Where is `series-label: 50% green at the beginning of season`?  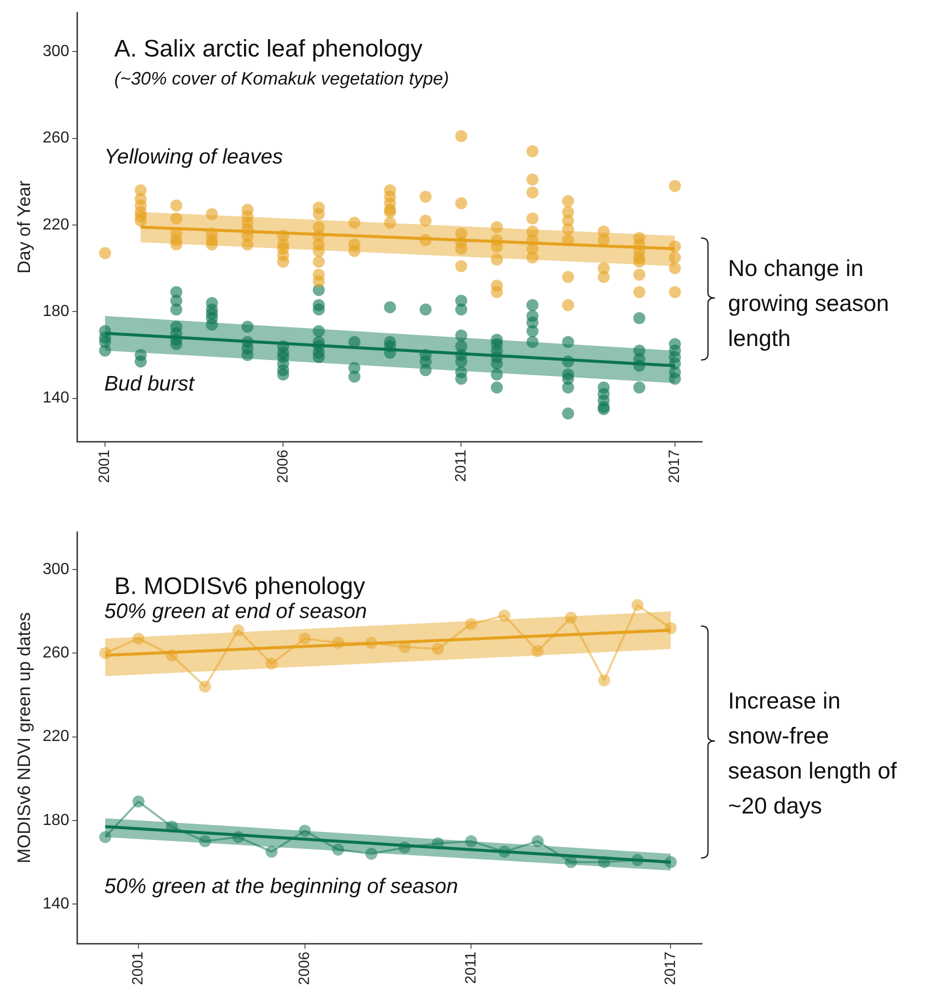 series-label: 50% green at the beginning of season is located at coordinates (281, 886).